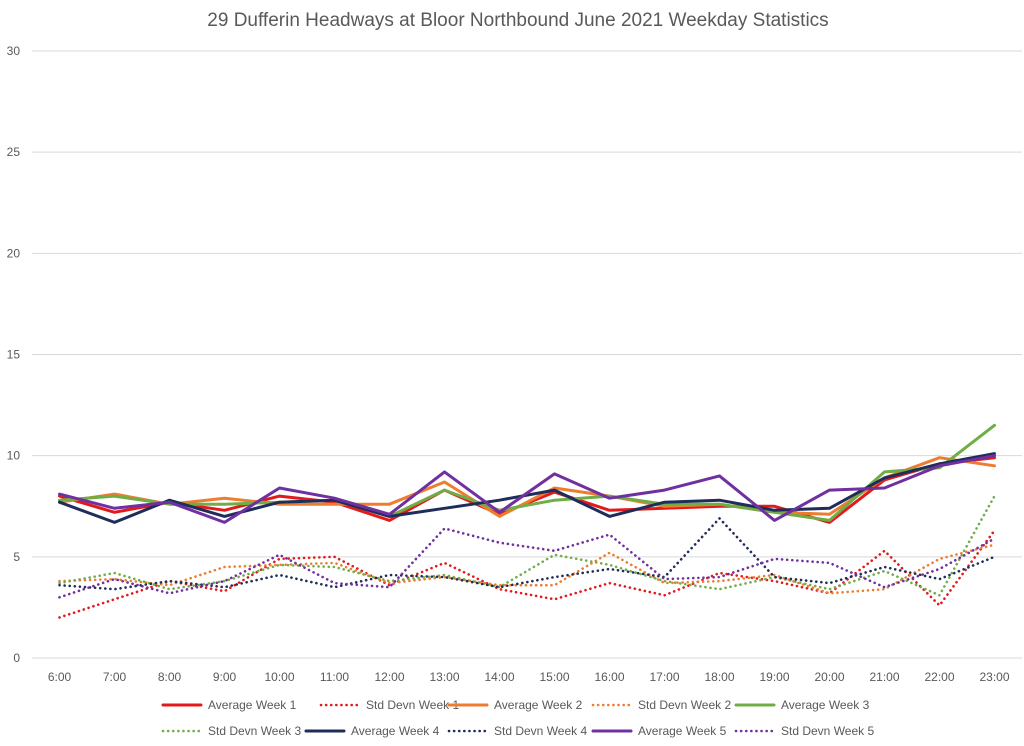 This screenshot has width=1024, height=746. What do you see at coordinates (14, 152) in the screenshot?
I see `y-tick-label: 25` at bounding box center [14, 152].